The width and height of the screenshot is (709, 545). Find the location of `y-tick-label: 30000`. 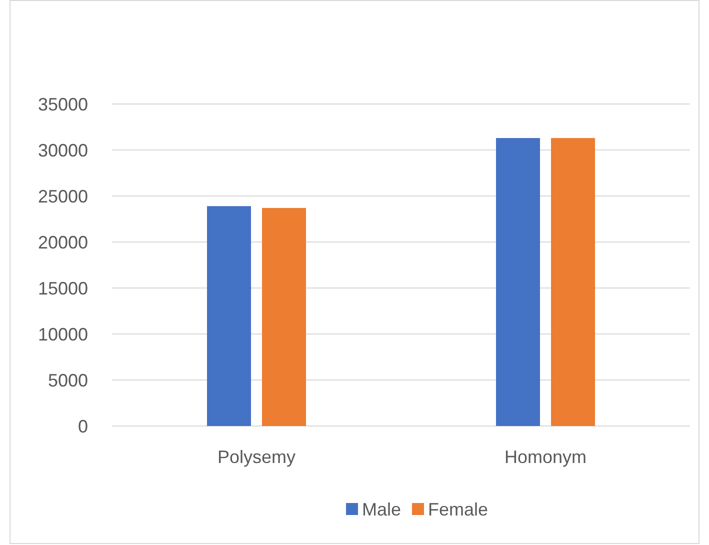

y-tick-label: 30000 is located at coordinates (63, 150).